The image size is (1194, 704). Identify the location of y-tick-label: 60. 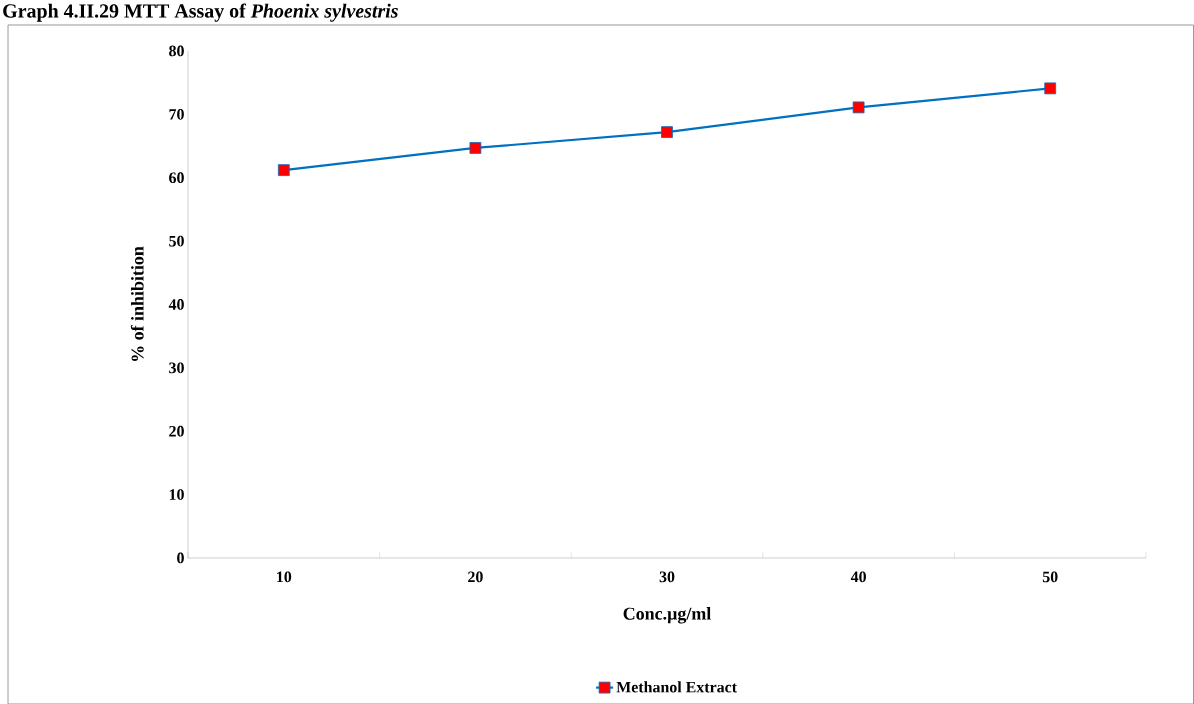
(176, 178).